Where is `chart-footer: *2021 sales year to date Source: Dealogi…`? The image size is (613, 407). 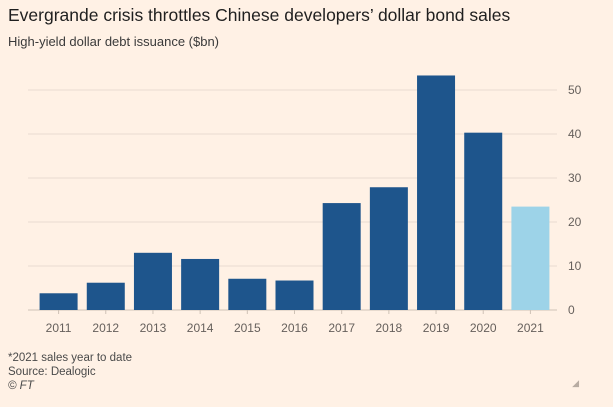 chart-footer: *2021 sales year to date Source: Dealogi… is located at coordinates (70, 372).